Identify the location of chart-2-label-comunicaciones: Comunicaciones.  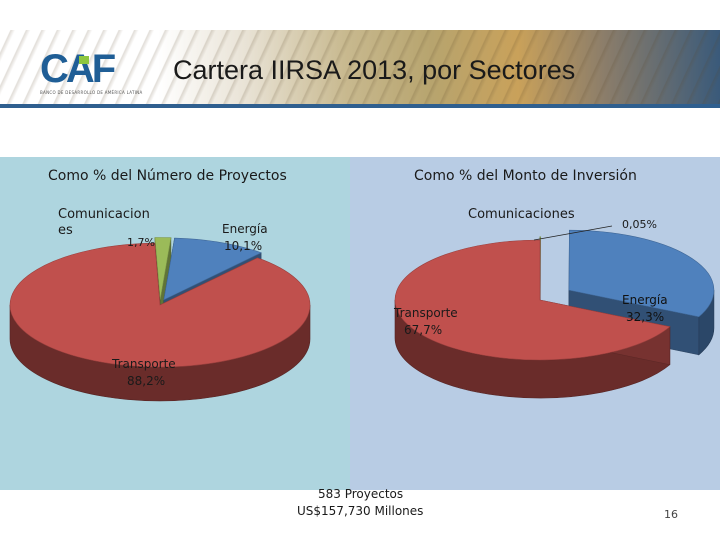
(521, 214).